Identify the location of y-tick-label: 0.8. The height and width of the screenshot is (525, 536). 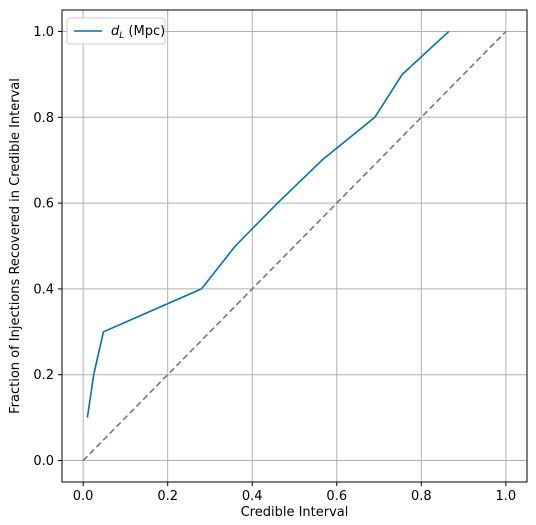
(43, 118).